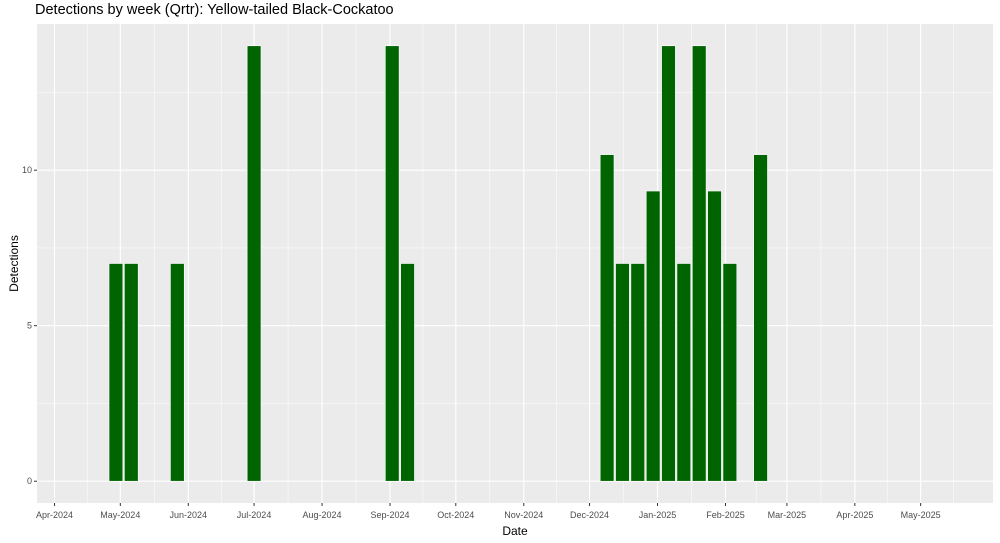 This screenshot has width=1000, height=543. I want to click on x-tick-label: Jan-2025, so click(658, 515).